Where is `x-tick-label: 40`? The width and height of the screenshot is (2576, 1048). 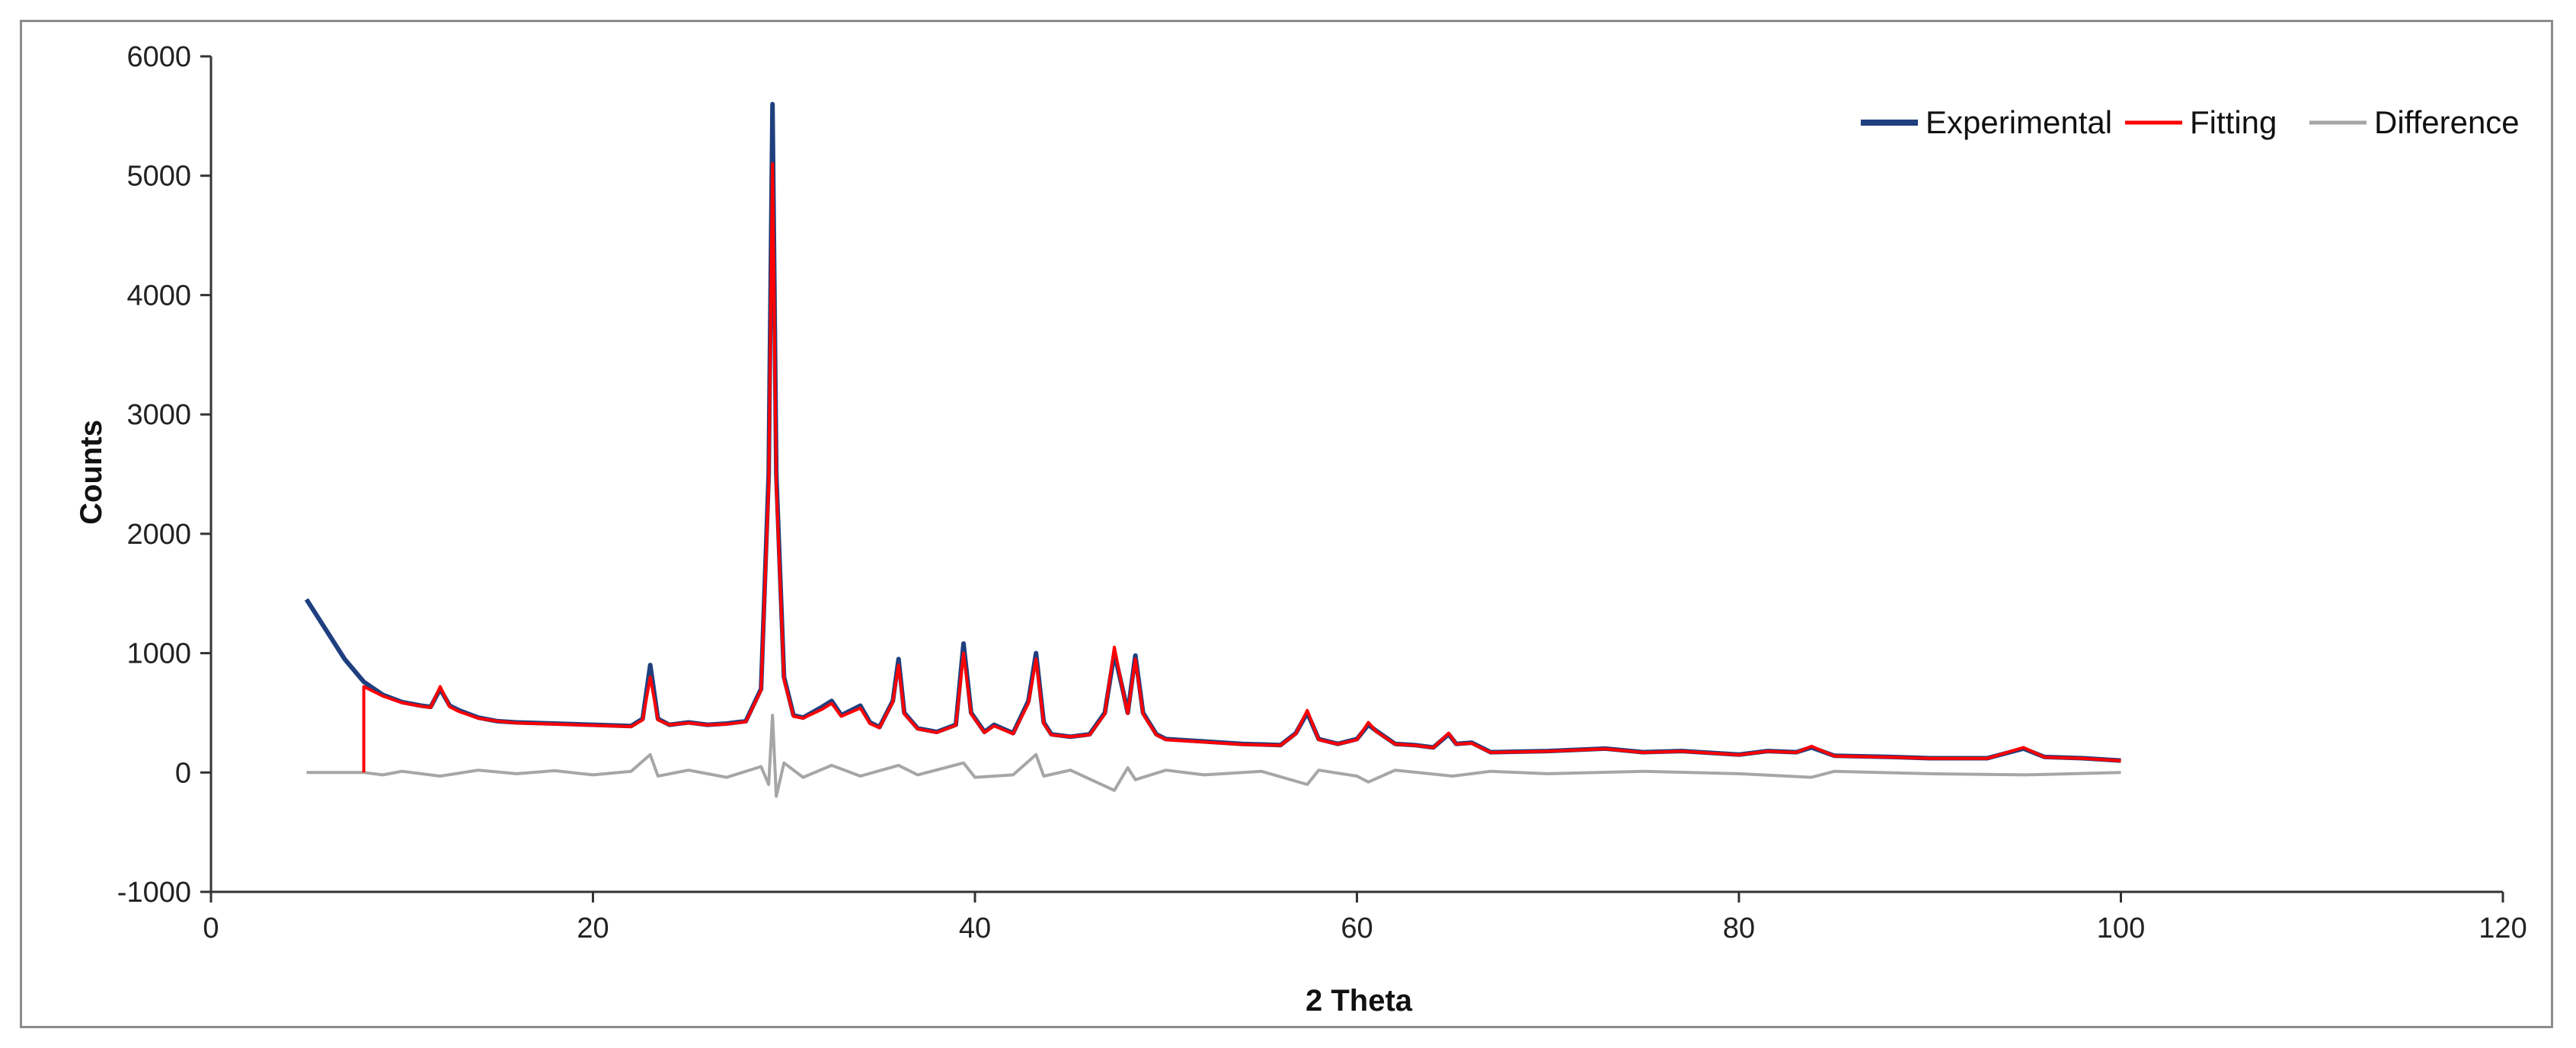
x-tick-label: 40 is located at coordinates (975, 928).